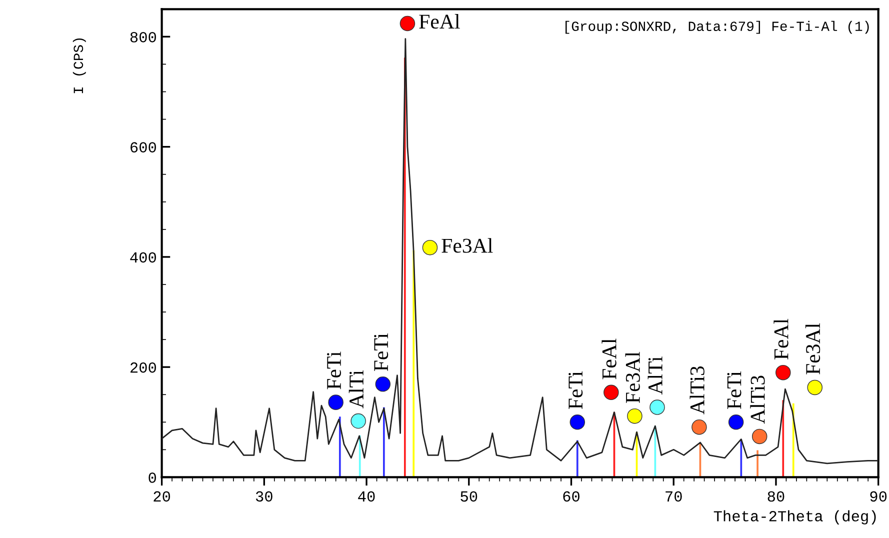 This screenshot has height=538, width=889. Describe the element at coordinates (795, 517) in the screenshot. I see `x-axis-title: Theta-2Theta (deg)` at that location.